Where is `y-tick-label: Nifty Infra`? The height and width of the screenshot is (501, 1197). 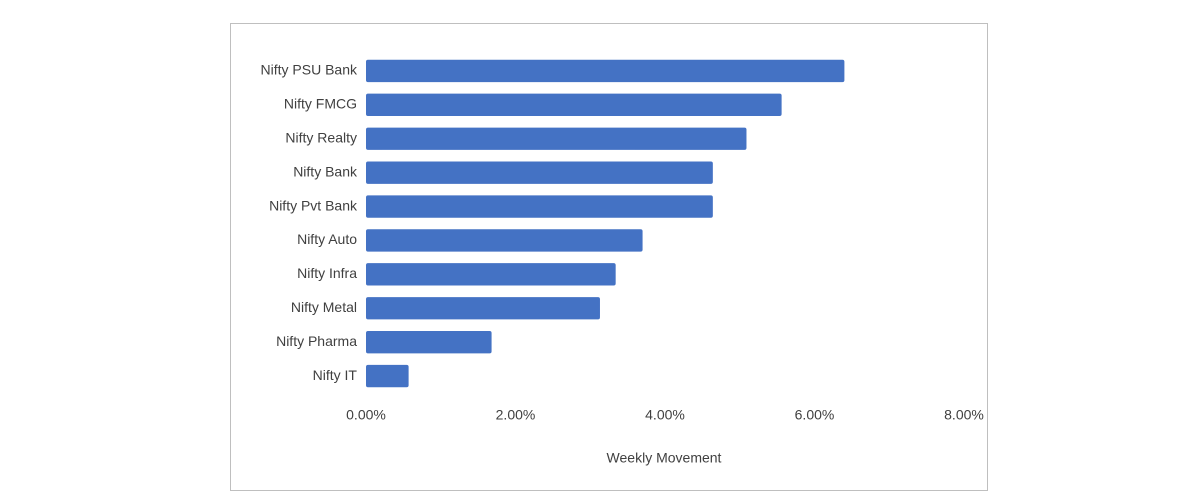 y-tick-label: Nifty Infra is located at coordinates (327, 273).